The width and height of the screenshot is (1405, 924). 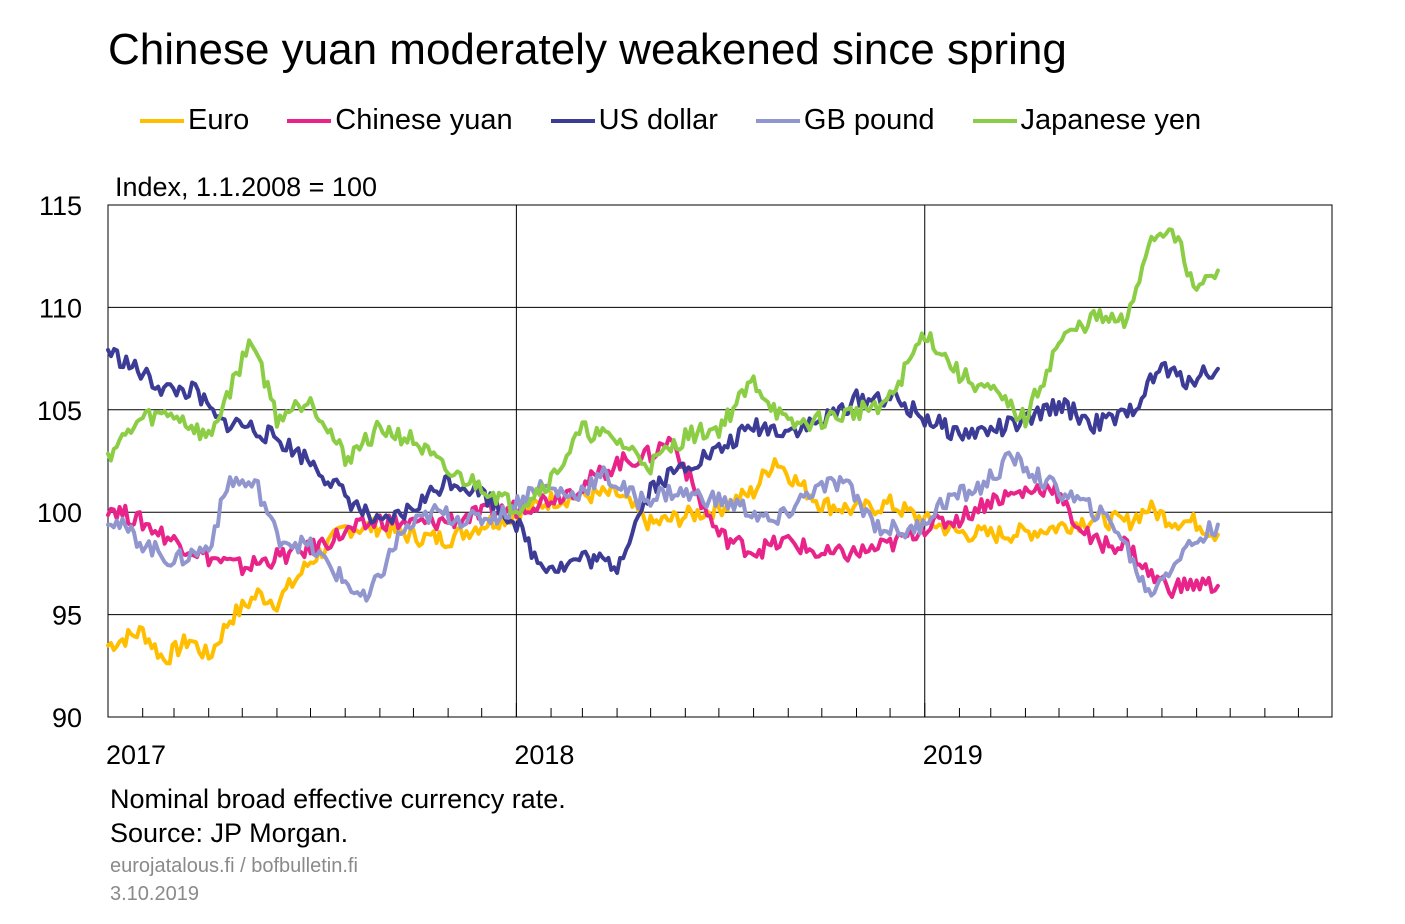 What do you see at coordinates (67, 718) in the screenshot?
I see `y-tick-label: 90` at bounding box center [67, 718].